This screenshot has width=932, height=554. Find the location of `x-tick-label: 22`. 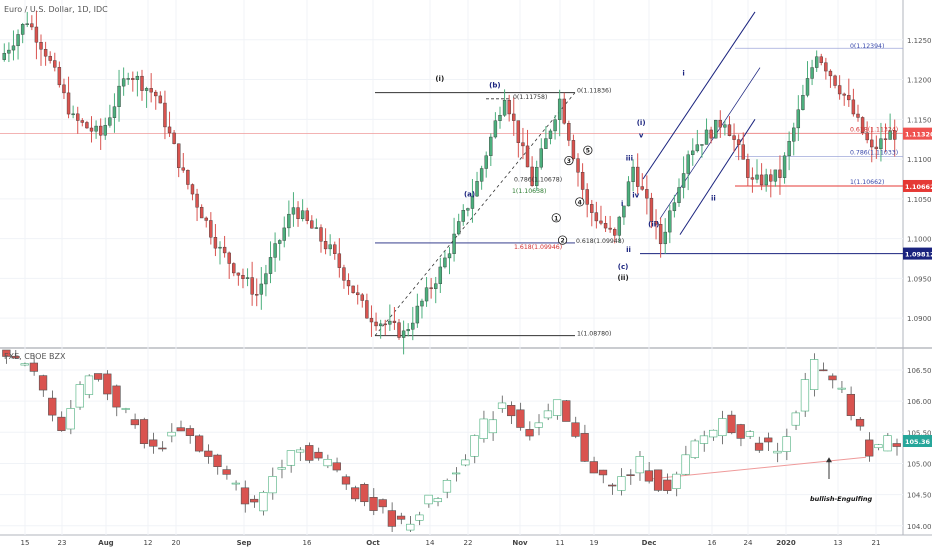

x-tick-label: 22 is located at coordinates (468, 543).